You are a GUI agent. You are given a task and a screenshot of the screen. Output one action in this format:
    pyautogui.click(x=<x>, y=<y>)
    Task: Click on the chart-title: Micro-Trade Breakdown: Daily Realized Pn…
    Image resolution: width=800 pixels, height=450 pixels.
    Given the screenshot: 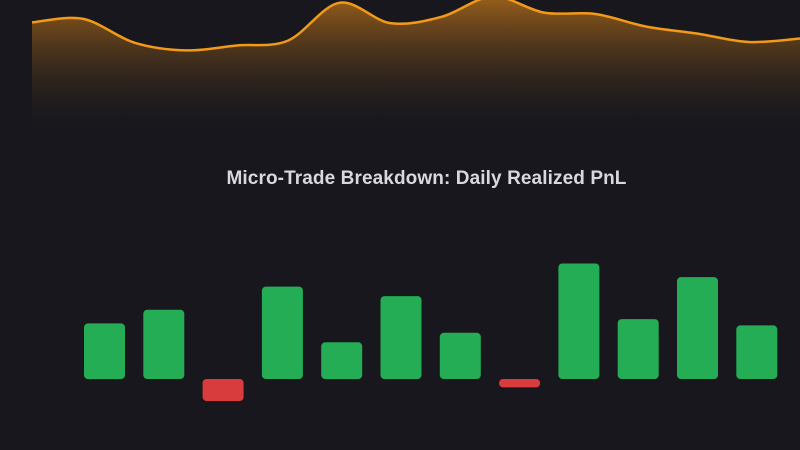 What is the action you would take?
    pyautogui.click(x=426, y=178)
    